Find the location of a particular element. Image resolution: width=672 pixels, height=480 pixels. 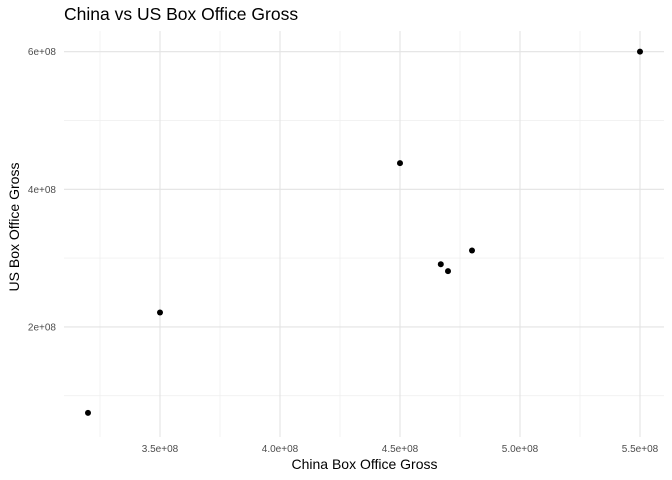

chart-title: China vs US Box Office Gross is located at coordinates (181, 14).